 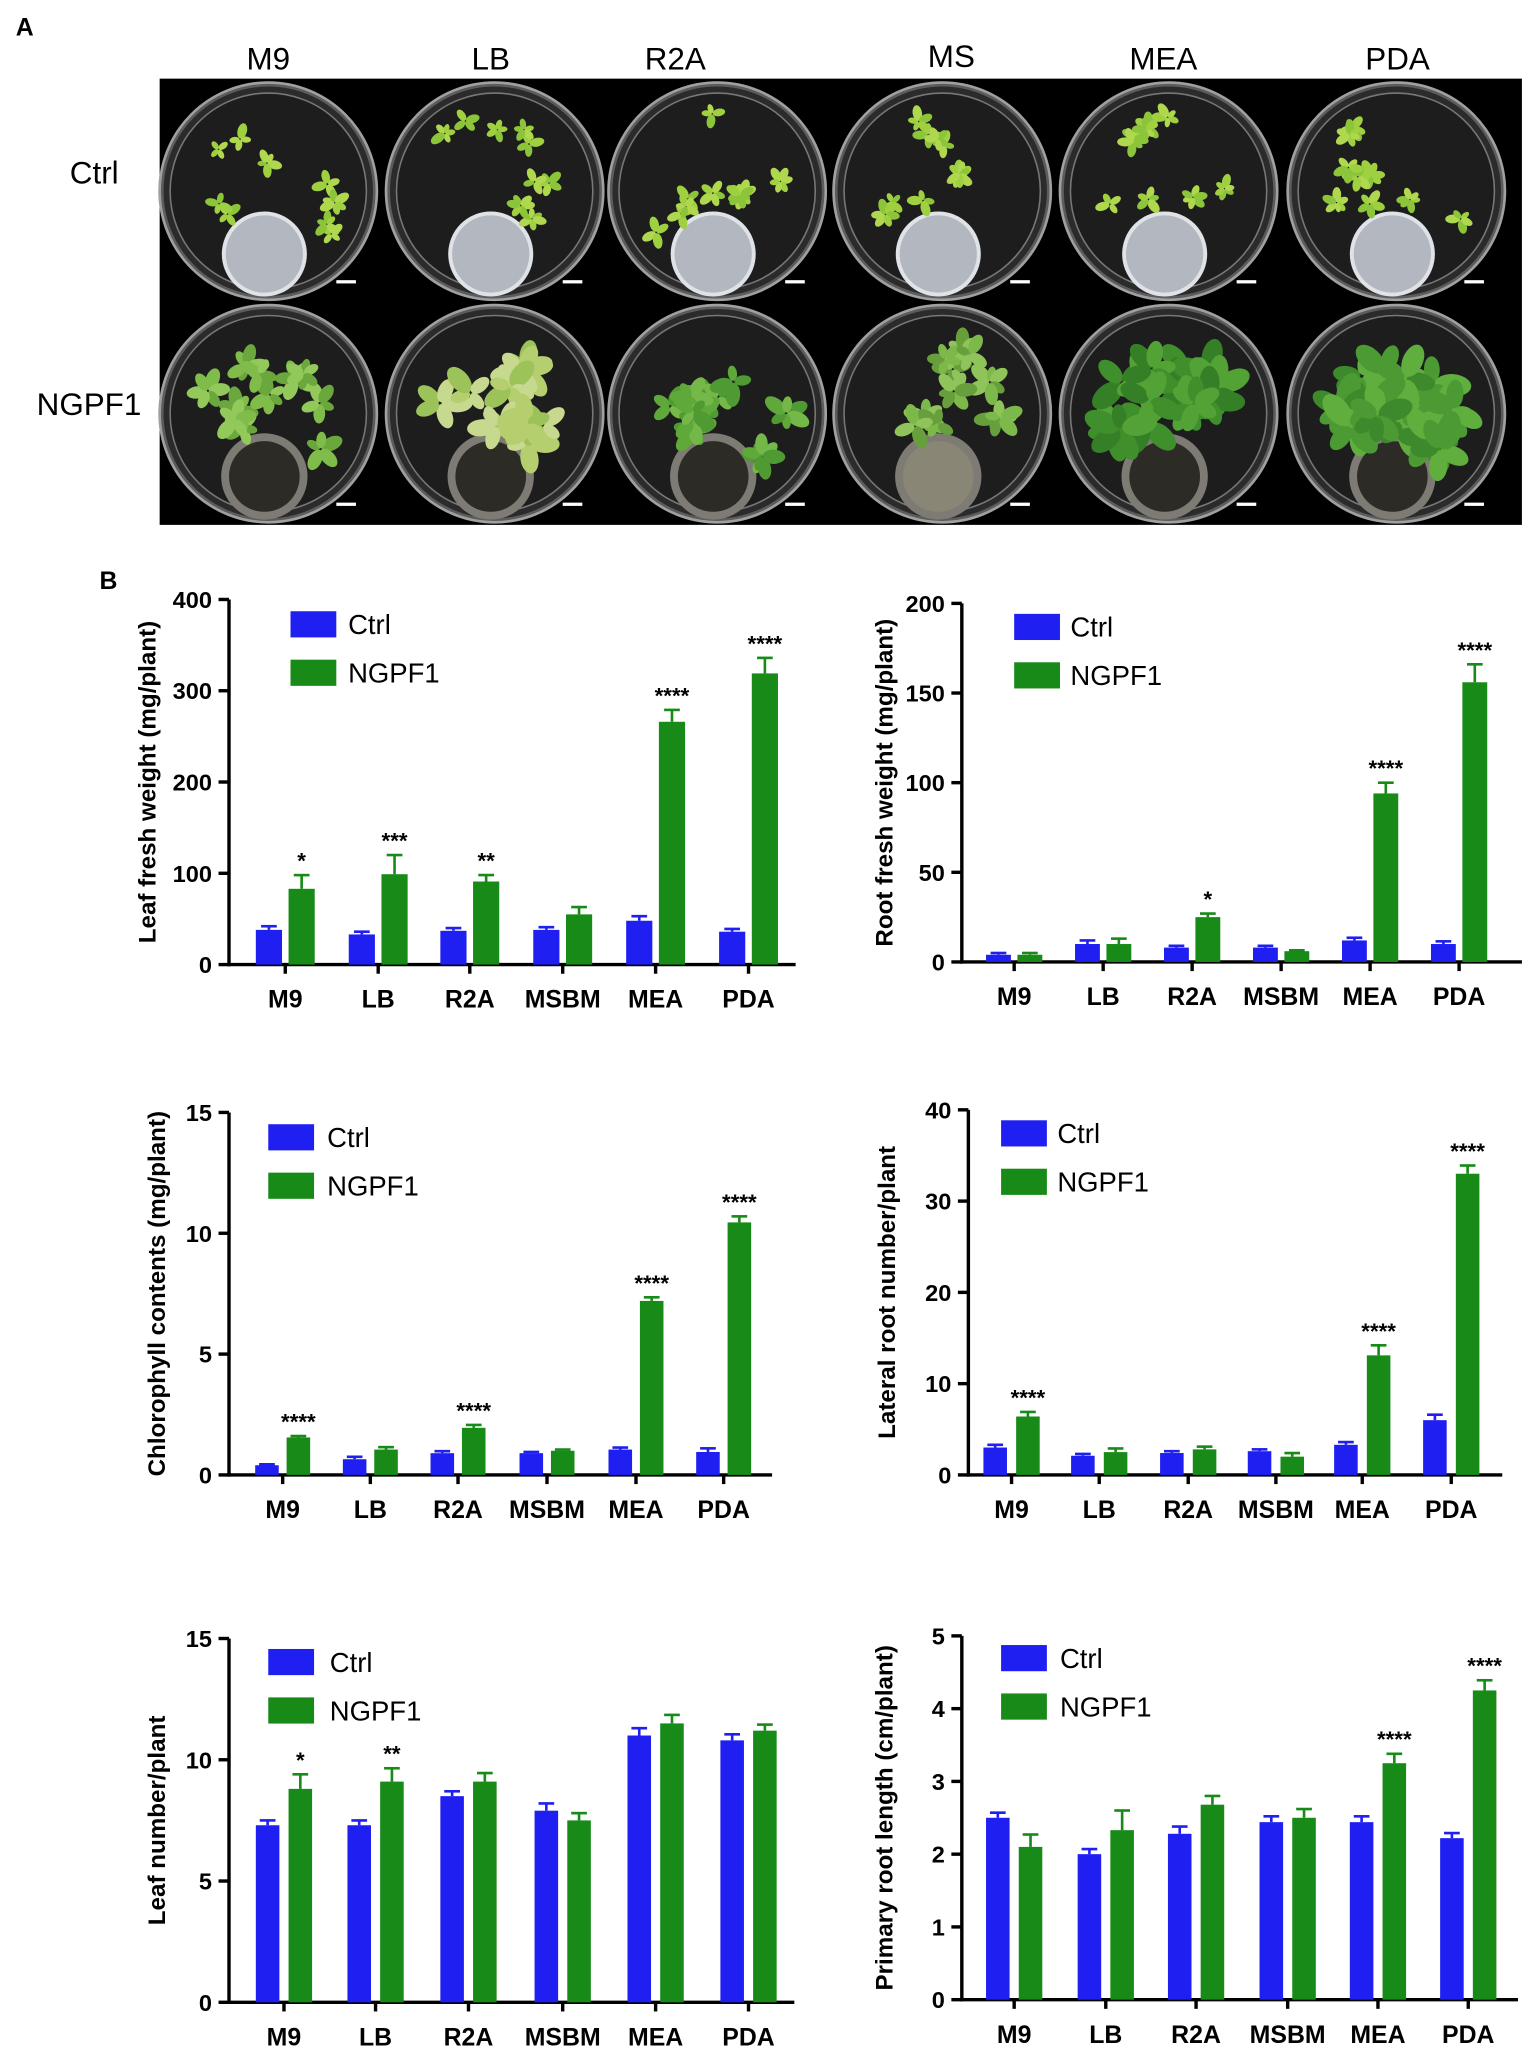 I want to click on petri-dish-ngpf1, so click(x=268, y=413).